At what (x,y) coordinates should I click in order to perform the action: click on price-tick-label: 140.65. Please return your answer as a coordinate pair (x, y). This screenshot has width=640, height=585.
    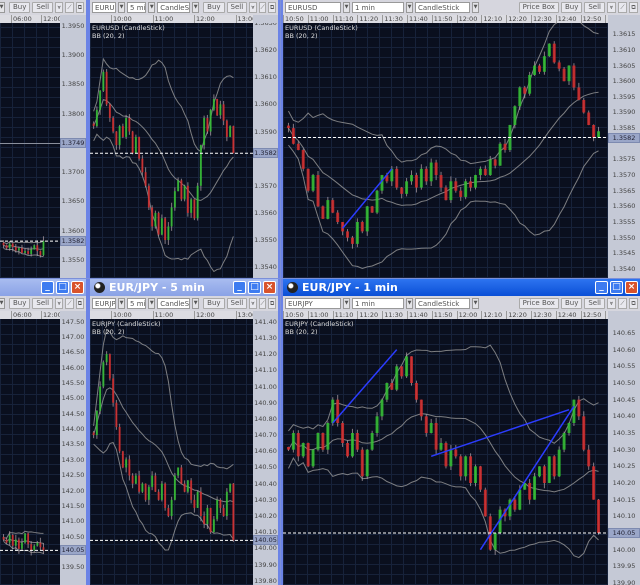
    Looking at the image, I should click on (624, 333).